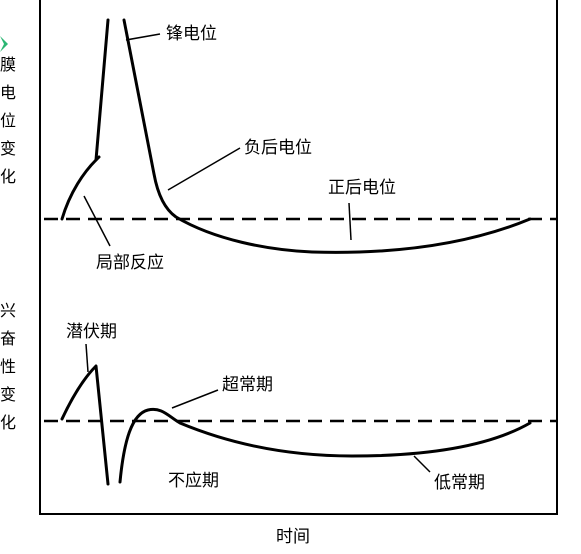 This screenshot has width=581, height=554. Describe the element at coordinates (8, 338) in the screenshot. I see `svg-text: 奋` at that location.